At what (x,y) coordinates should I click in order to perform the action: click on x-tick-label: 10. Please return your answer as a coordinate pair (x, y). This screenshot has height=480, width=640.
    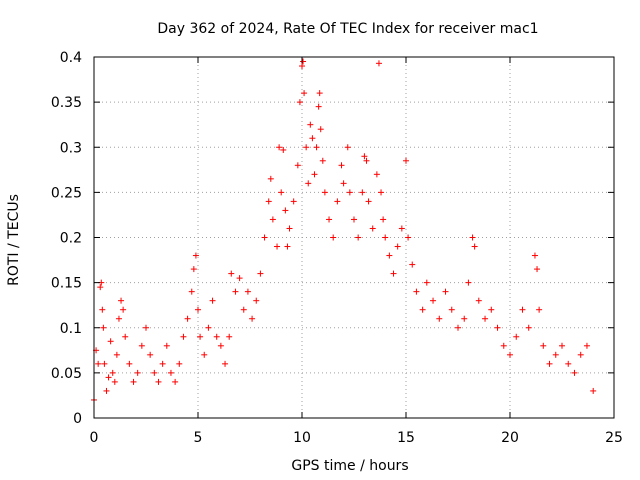
    Looking at the image, I should click on (302, 438).